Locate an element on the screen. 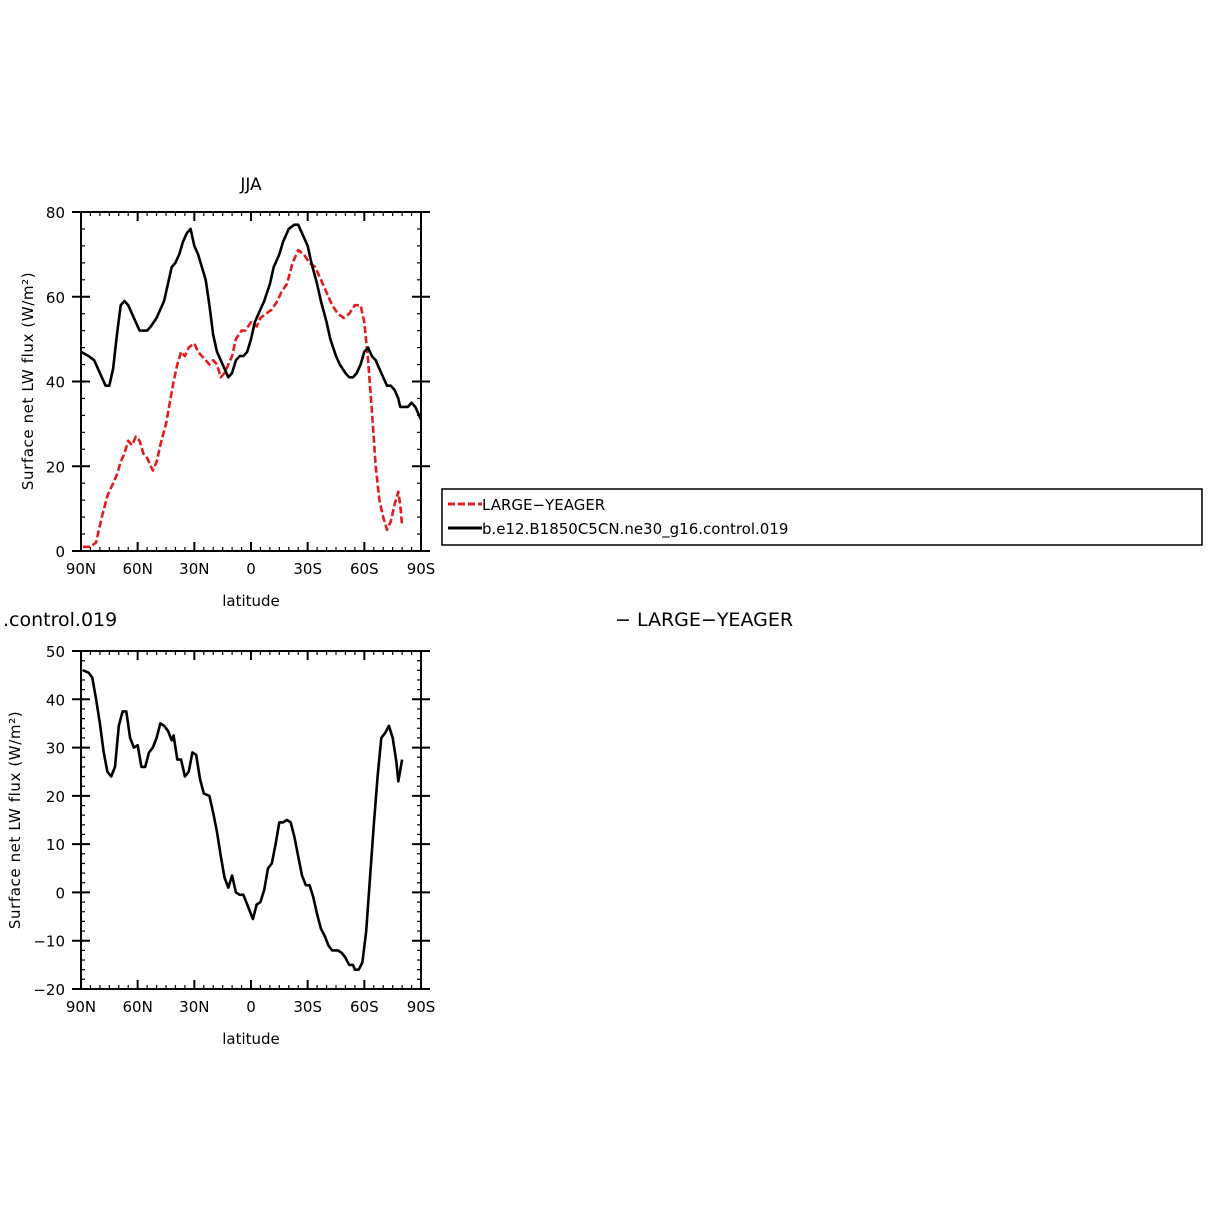 Image resolution: width=1220 pixels, height=1219 pixels. top-chart-series-group is located at coordinates (251, 386).